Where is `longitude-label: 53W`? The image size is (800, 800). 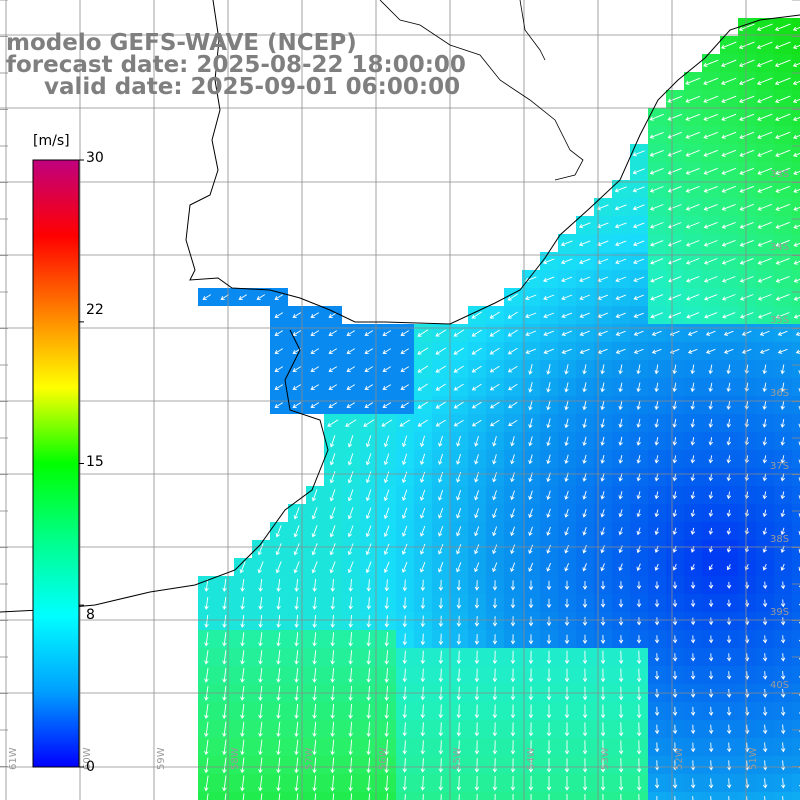
longitude-label: 53W is located at coordinates (605, 758).